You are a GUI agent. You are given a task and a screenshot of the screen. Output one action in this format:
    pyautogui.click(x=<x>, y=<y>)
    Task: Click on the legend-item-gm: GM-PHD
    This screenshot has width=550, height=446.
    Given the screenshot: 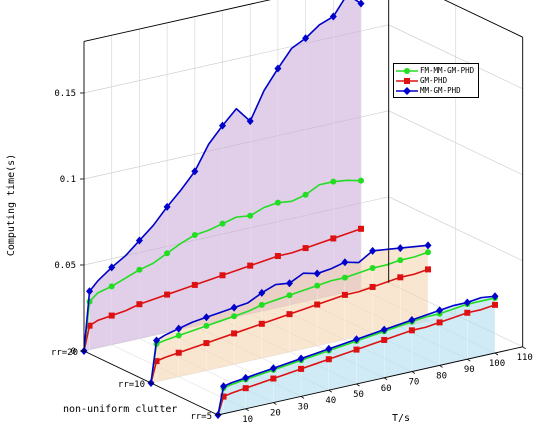 What is the action you would take?
    pyautogui.click(x=436, y=81)
    